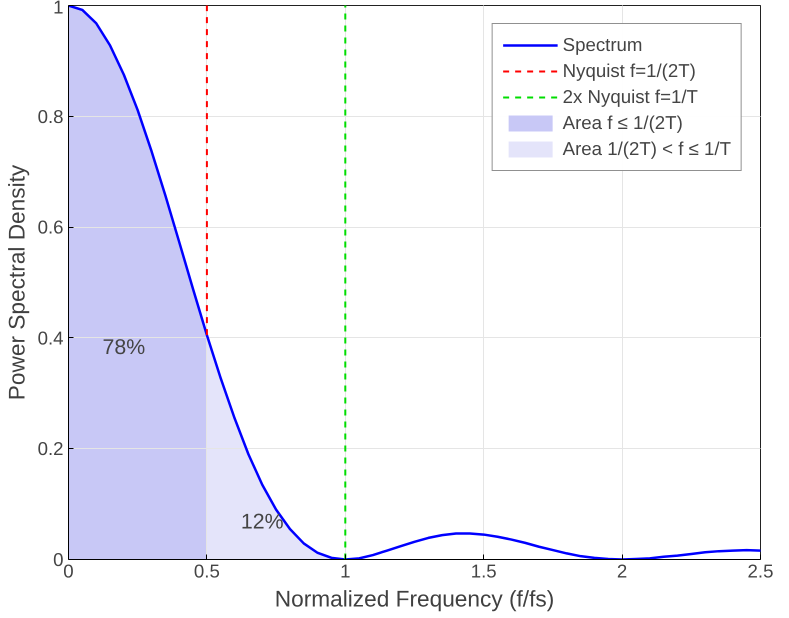 Image resolution: width=789 pixels, height=618 pixels. I want to click on legend-label: Area 1/(2T) < f ≤ 1/T, so click(646, 149).